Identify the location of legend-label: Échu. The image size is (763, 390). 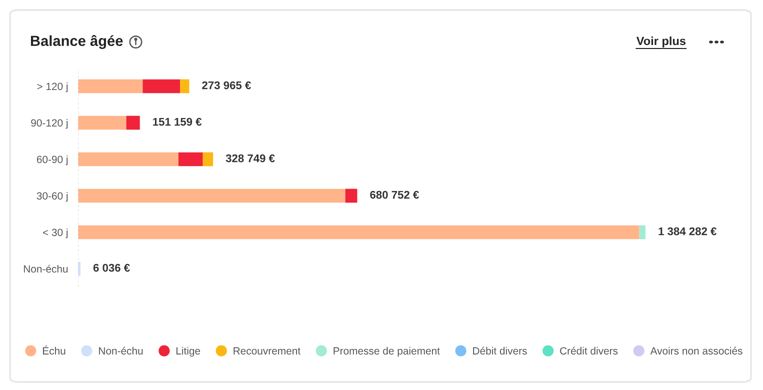
(54, 350).